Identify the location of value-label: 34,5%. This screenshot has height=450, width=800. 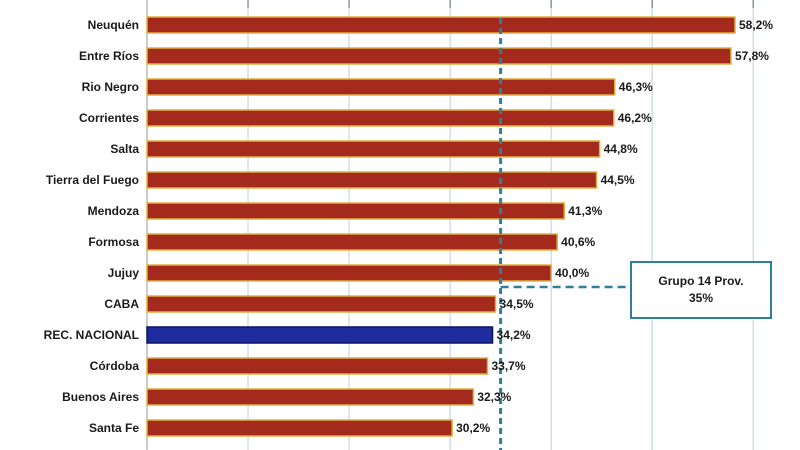
(517, 304).